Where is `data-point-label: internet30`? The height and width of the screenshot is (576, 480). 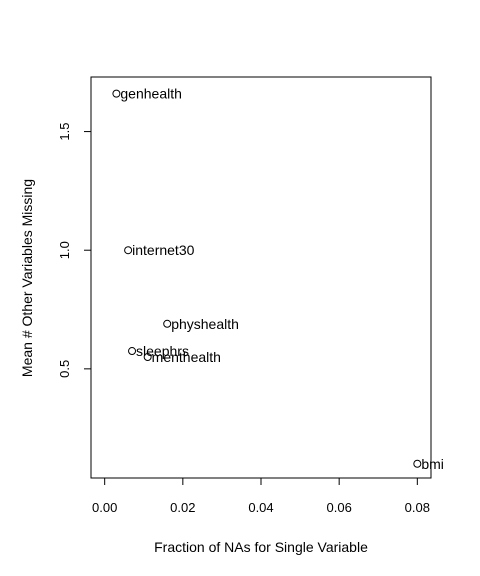
data-point-label: internet30 is located at coordinates (163, 250).